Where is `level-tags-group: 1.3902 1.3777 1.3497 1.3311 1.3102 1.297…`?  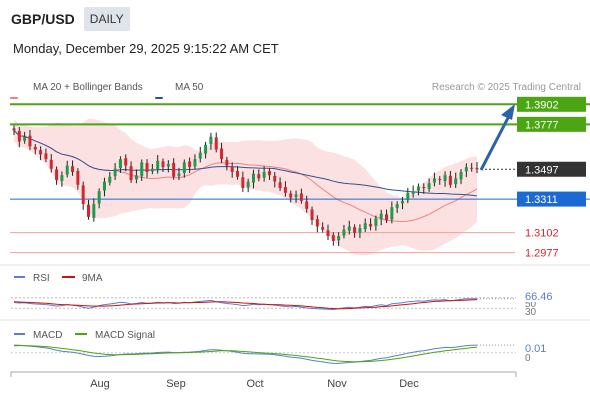
level-tags-group: 1.3902 1.3777 1.3497 1.3311 1.3102 1.297… is located at coordinates (551, 178).